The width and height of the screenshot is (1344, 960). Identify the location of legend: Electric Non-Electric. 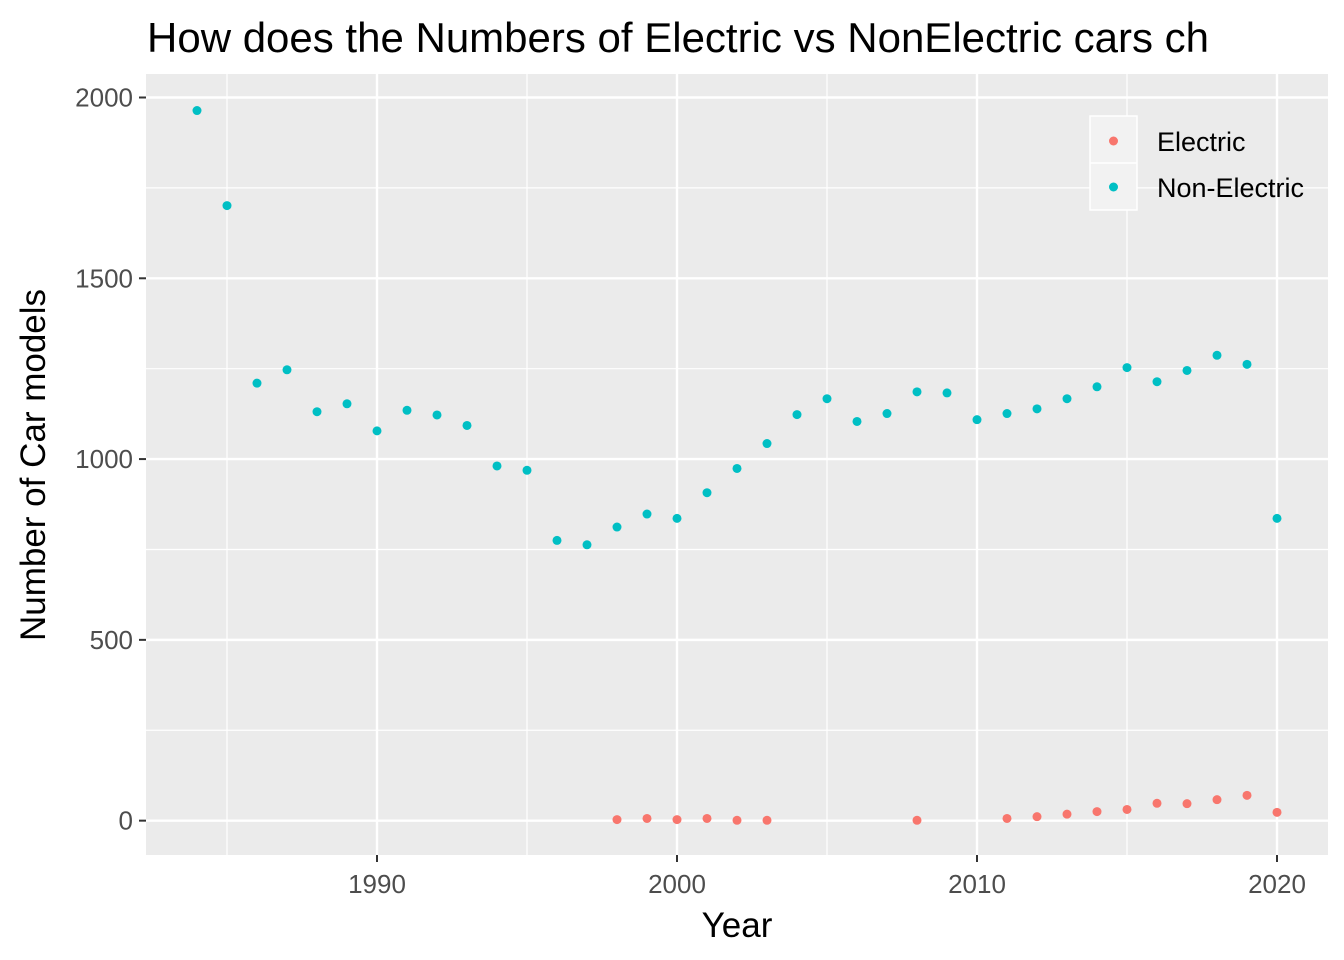
(1196, 163).